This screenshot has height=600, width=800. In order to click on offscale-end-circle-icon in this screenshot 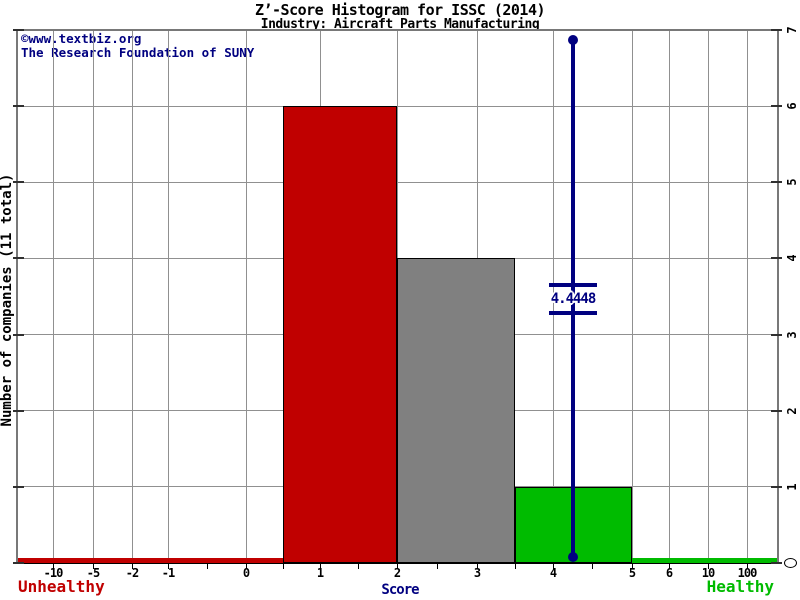, I will do `click(790, 563)`.